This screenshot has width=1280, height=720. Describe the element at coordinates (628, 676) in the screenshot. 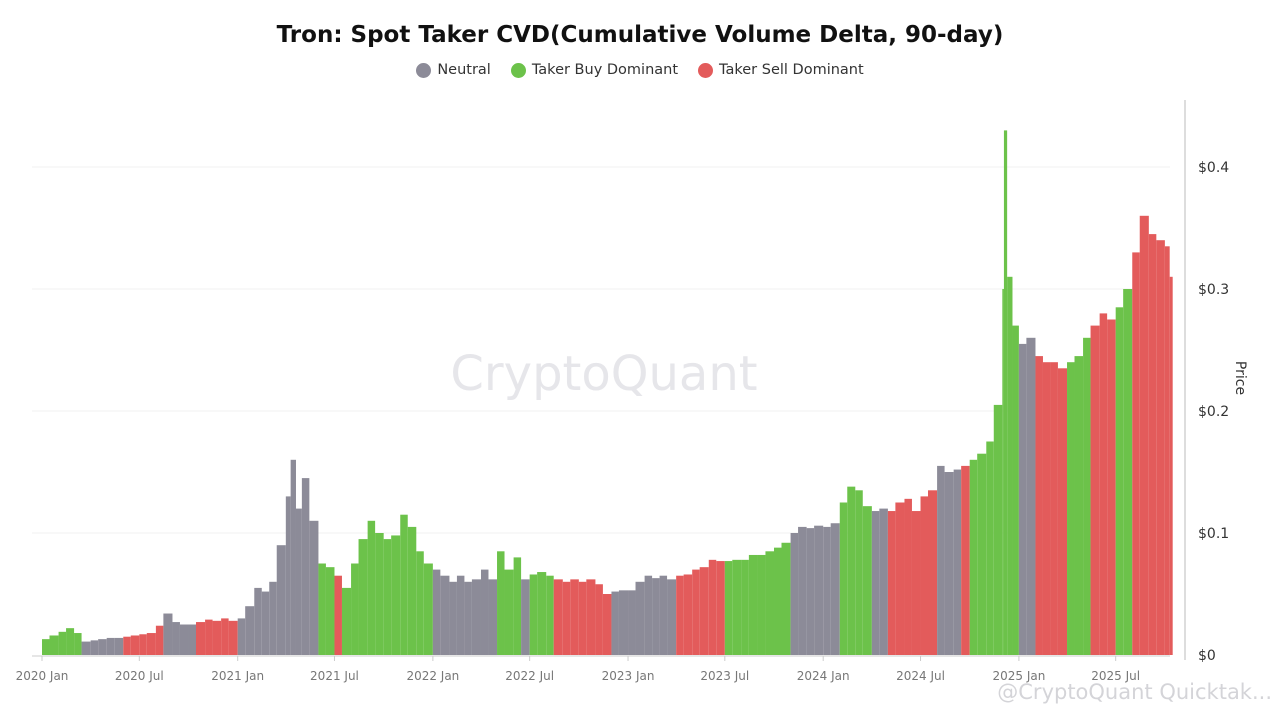

I see `x-tick-label: 2023 Jan` at that location.